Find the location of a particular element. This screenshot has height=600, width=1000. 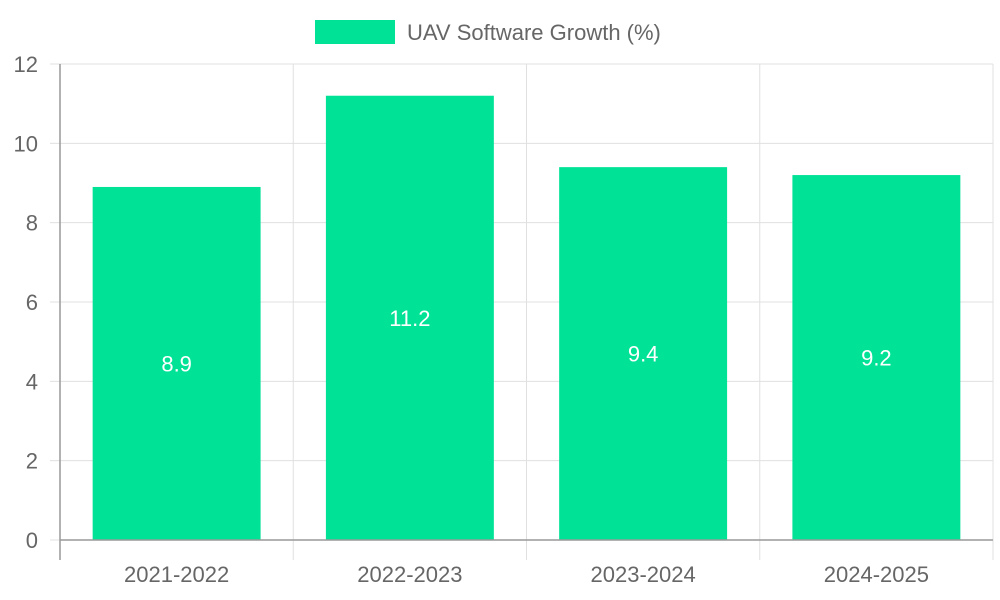

legend: UAV Software Growth (%) is located at coordinates (488, 32).